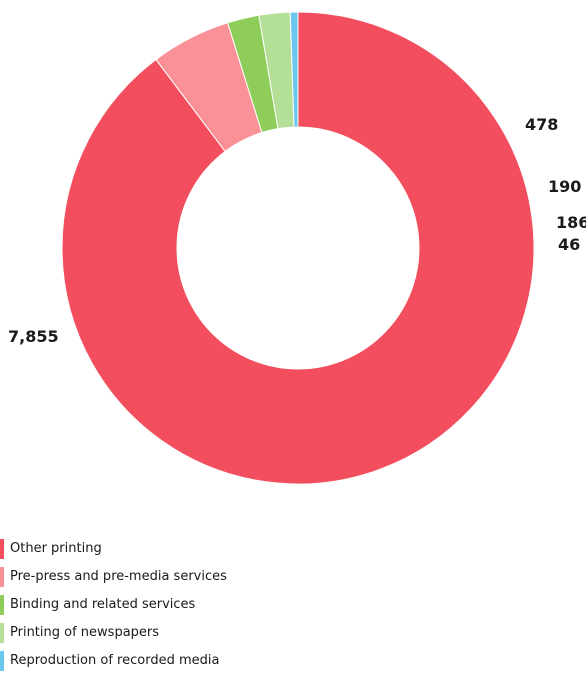 The height and width of the screenshot is (696, 586). Describe the element at coordinates (85, 632) in the screenshot. I see `legend-label: Printing of newspapers` at that location.